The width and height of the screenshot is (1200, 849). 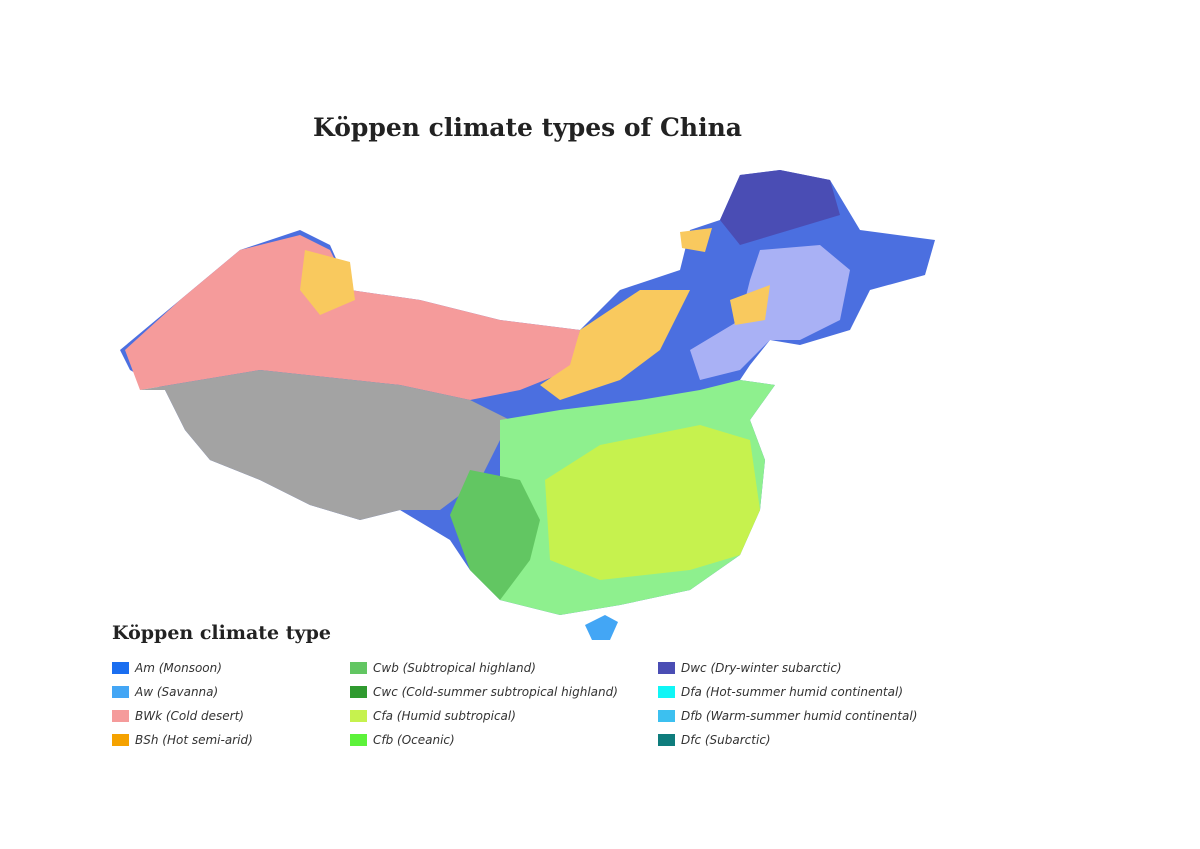 What do you see at coordinates (194, 740) in the screenshot?
I see `legend-label: BSh (Hot semi-arid)` at bounding box center [194, 740].